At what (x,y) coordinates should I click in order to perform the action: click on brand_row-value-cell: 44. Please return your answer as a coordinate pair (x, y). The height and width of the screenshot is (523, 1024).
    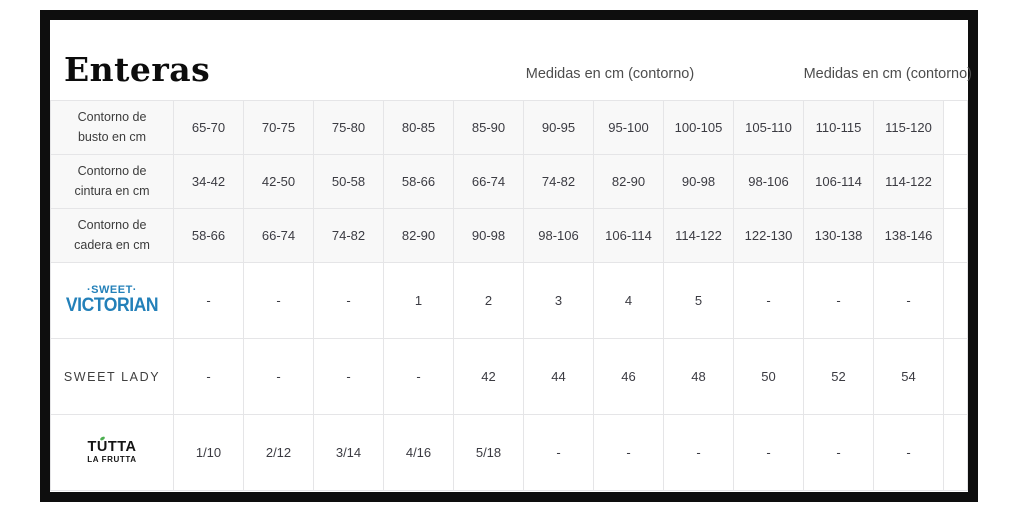
    Looking at the image, I should click on (558, 376).